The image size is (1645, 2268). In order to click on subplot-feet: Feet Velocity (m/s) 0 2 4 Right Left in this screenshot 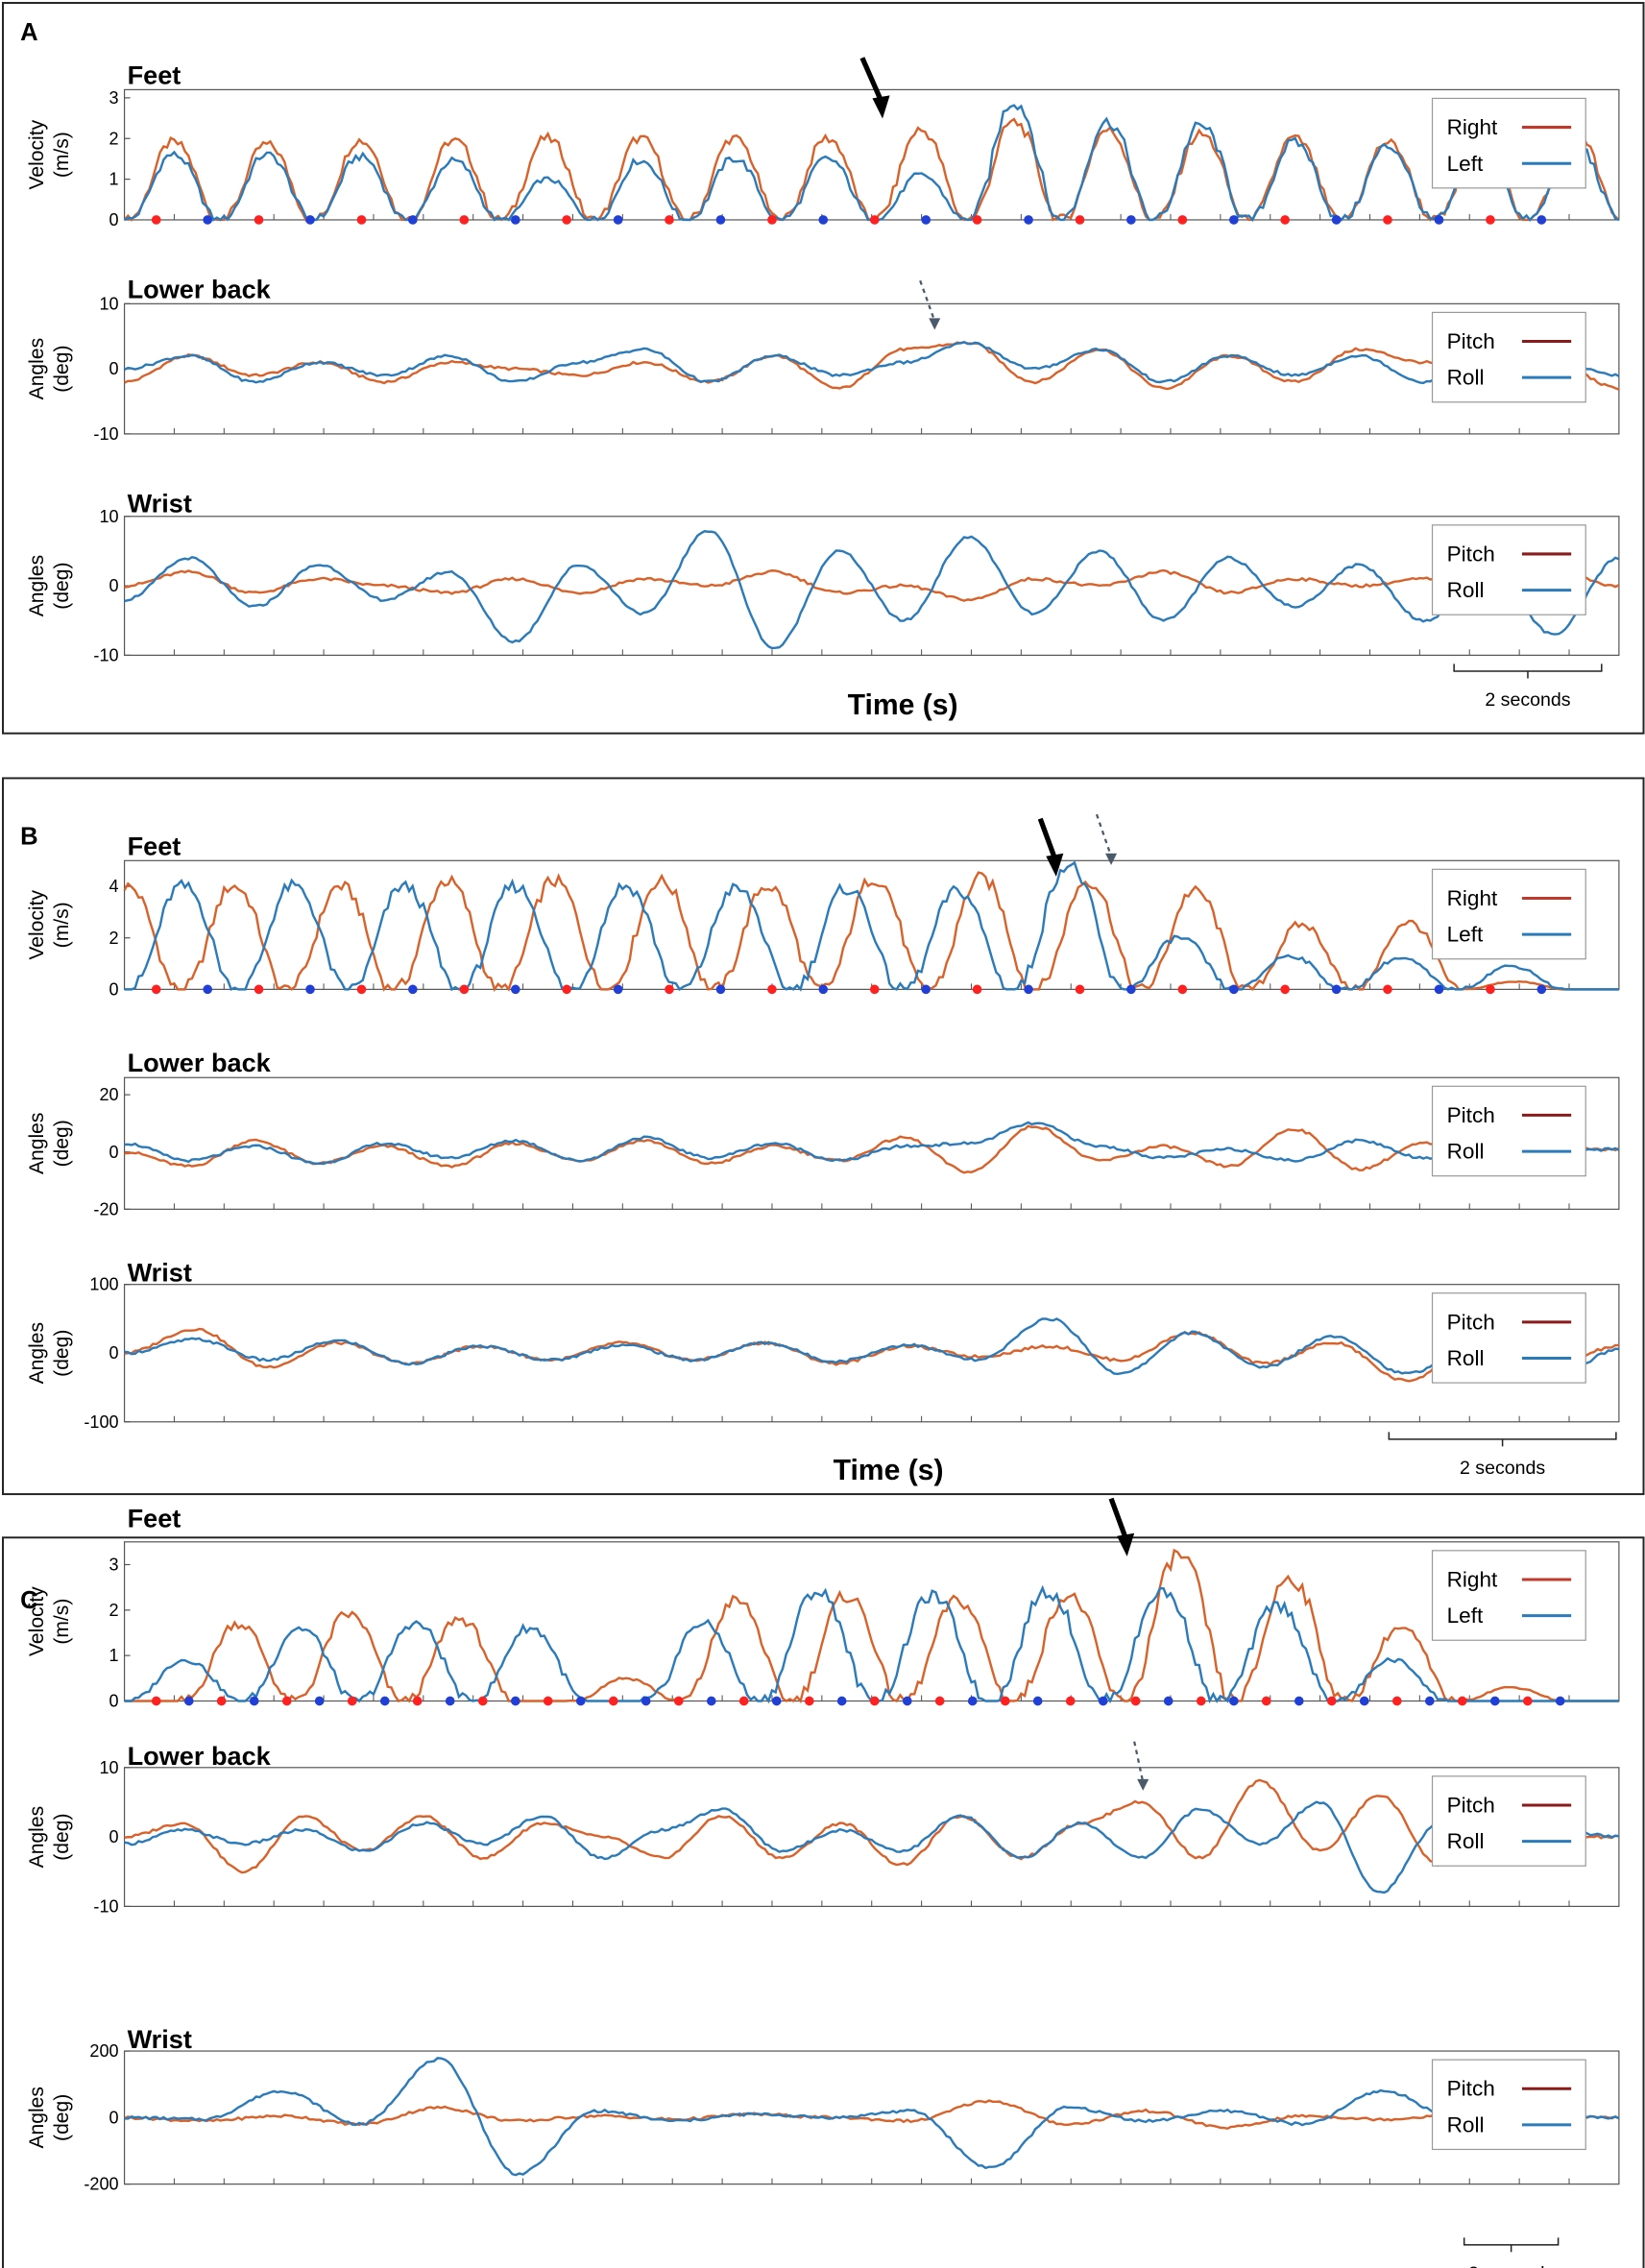, I will do `click(823, 915)`.